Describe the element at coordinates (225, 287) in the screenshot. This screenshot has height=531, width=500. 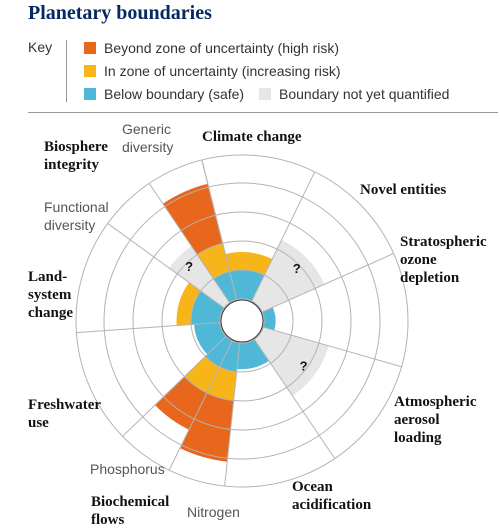
I see `segment-generic-safe` at that location.